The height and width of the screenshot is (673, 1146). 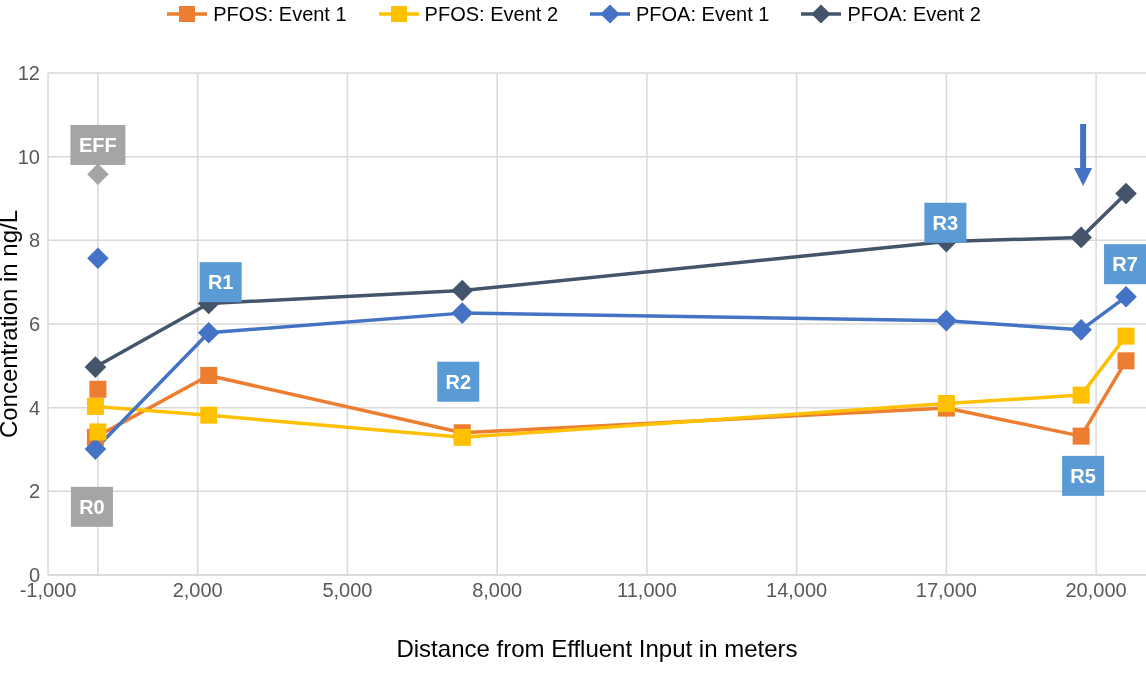 What do you see at coordinates (914, 14) in the screenshot?
I see `legend-label: PFOA: Event 2` at bounding box center [914, 14].